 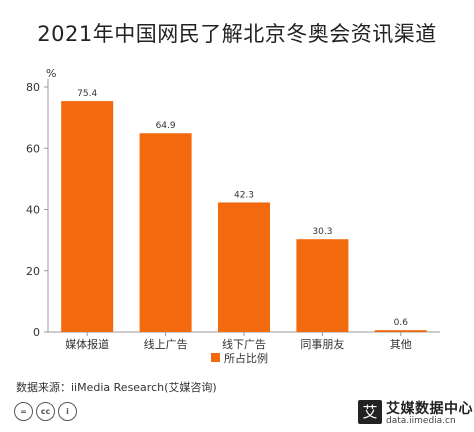 What do you see at coordinates (67, 411) in the screenshot?
I see `cc-by-icon: i` at bounding box center [67, 411].